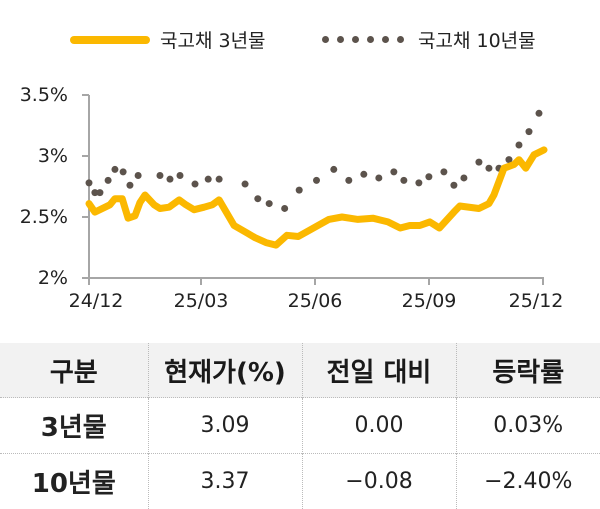  Describe the element at coordinates (379, 426) in the screenshot. I see `change-cell: 0.00` at that location.